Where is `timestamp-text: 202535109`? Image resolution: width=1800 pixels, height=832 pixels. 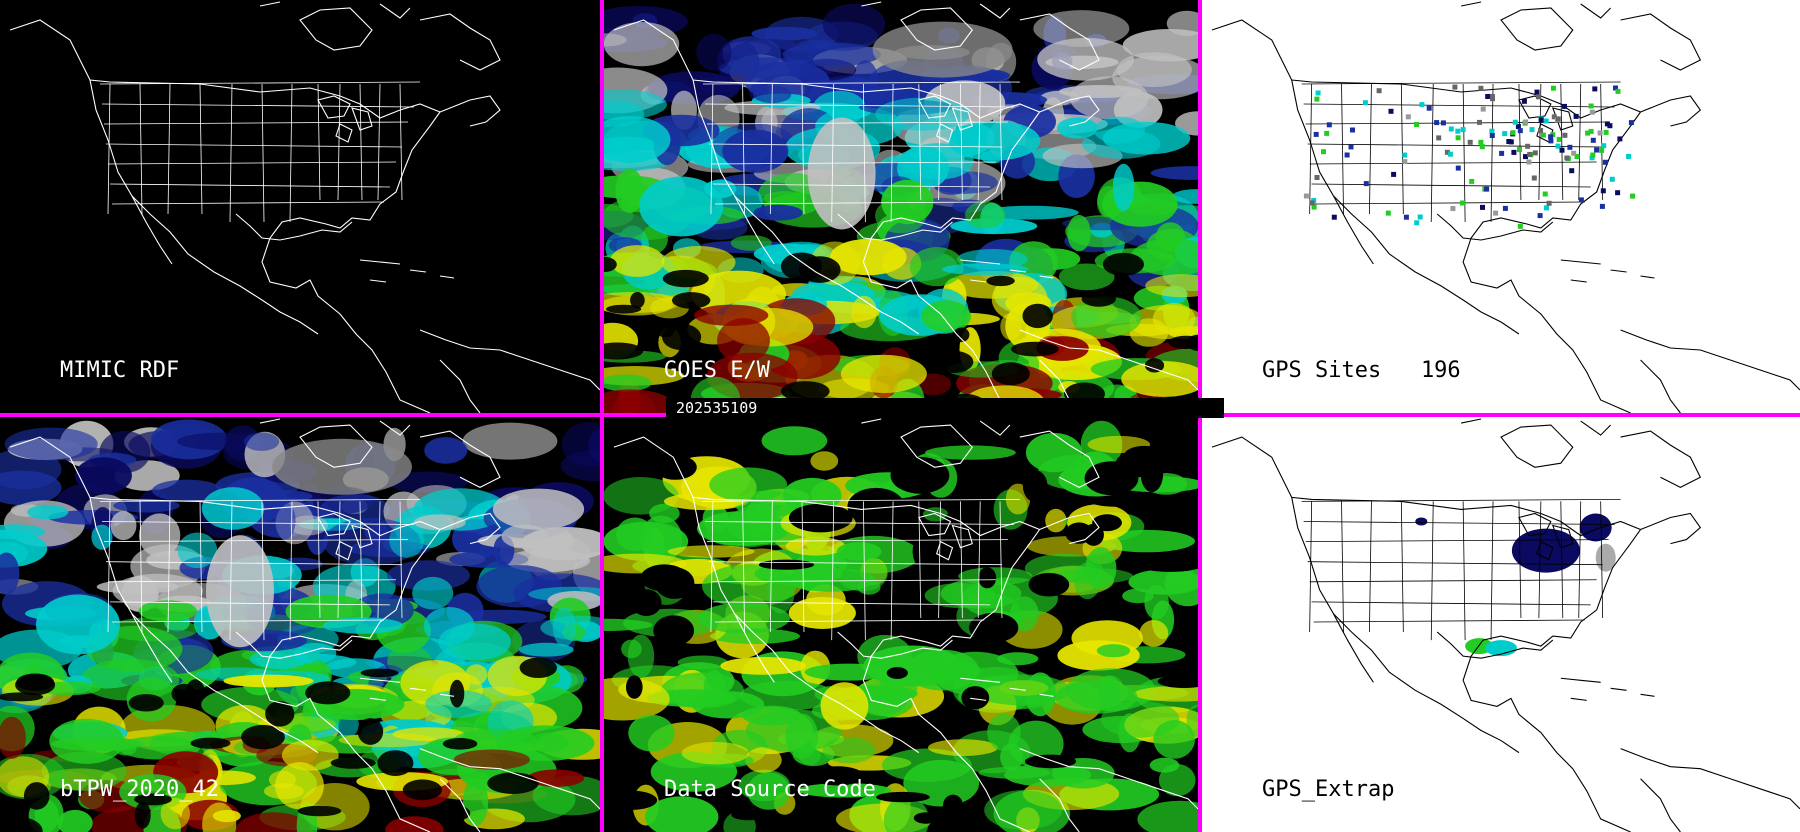 timestamp-text: 202535109 is located at coordinates (717, 408).